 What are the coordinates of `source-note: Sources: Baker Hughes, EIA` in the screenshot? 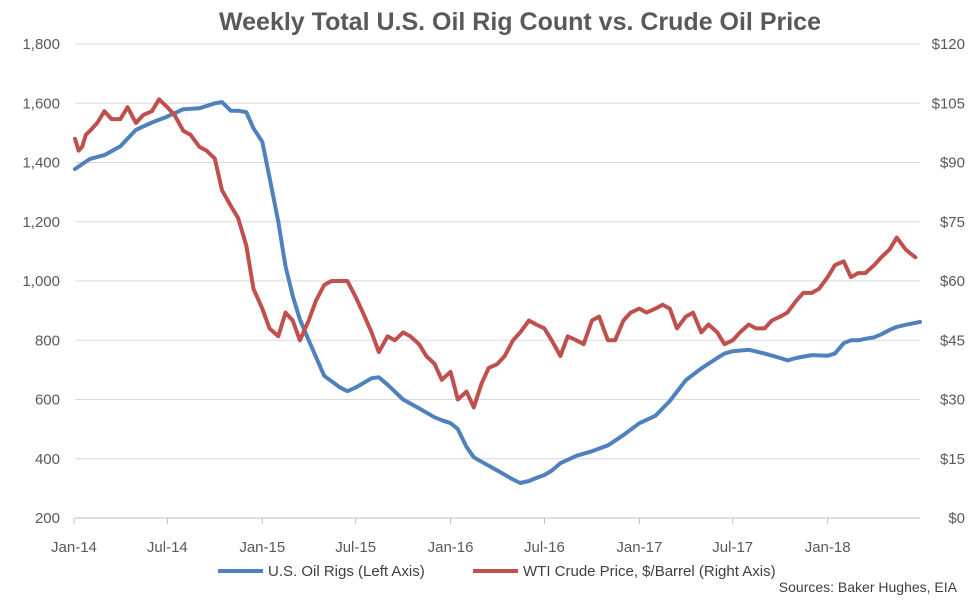 It's located at (868, 587).